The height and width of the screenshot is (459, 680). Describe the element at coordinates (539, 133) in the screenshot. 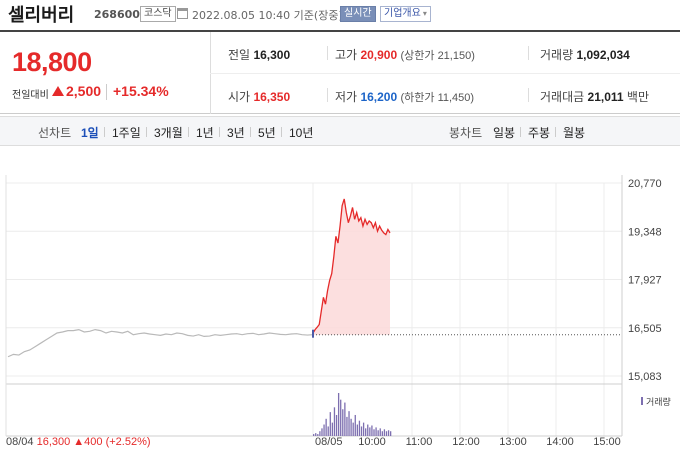

I see `tab-weekly-candle: 주봉` at that location.